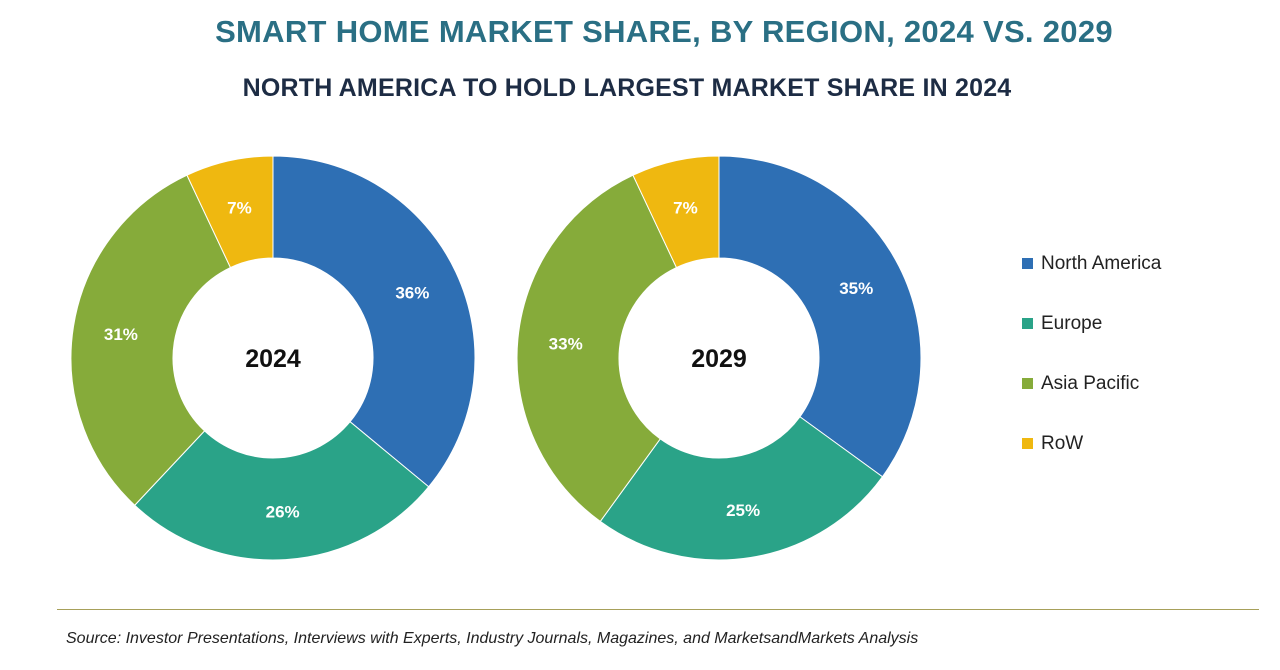 The height and width of the screenshot is (670, 1280). I want to click on slice-2024-north-america, so click(374, 321).